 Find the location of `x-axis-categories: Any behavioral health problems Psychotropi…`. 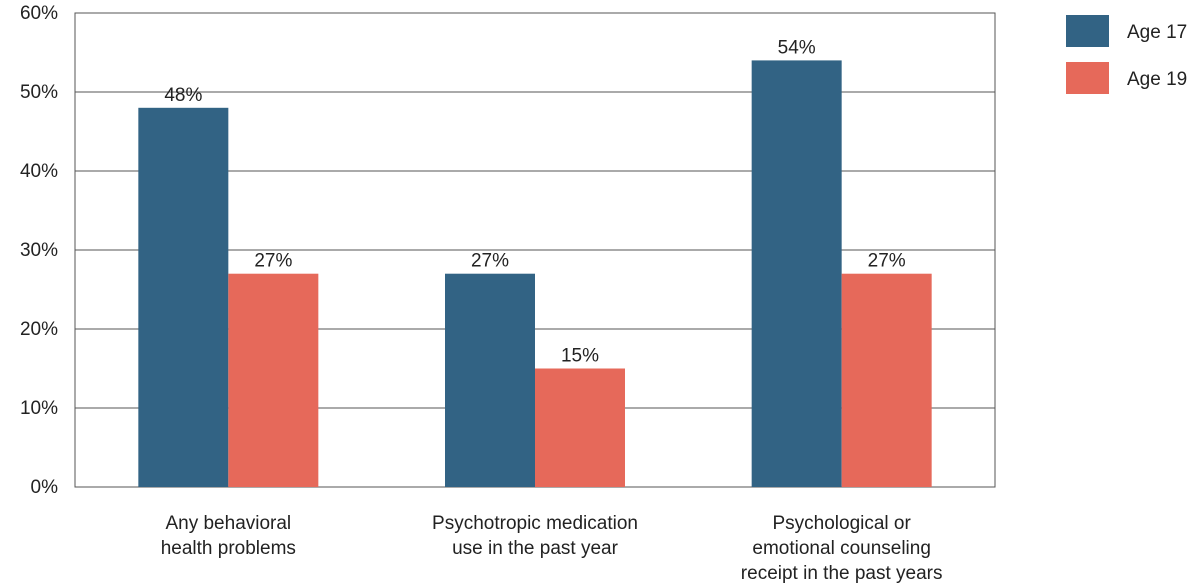

x-axis-categories: Any behavioral health problems Psychotropi… is located at coordinates (552, 548).